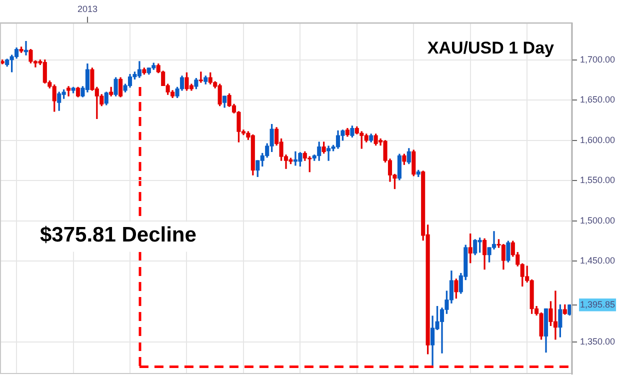 The width and height of the screenshot is (624, 388). What do you see at coordinates (598, 59) in the screenshot?
I see `y-tick-label: 1,700.00` at bounding box center [598, 59].